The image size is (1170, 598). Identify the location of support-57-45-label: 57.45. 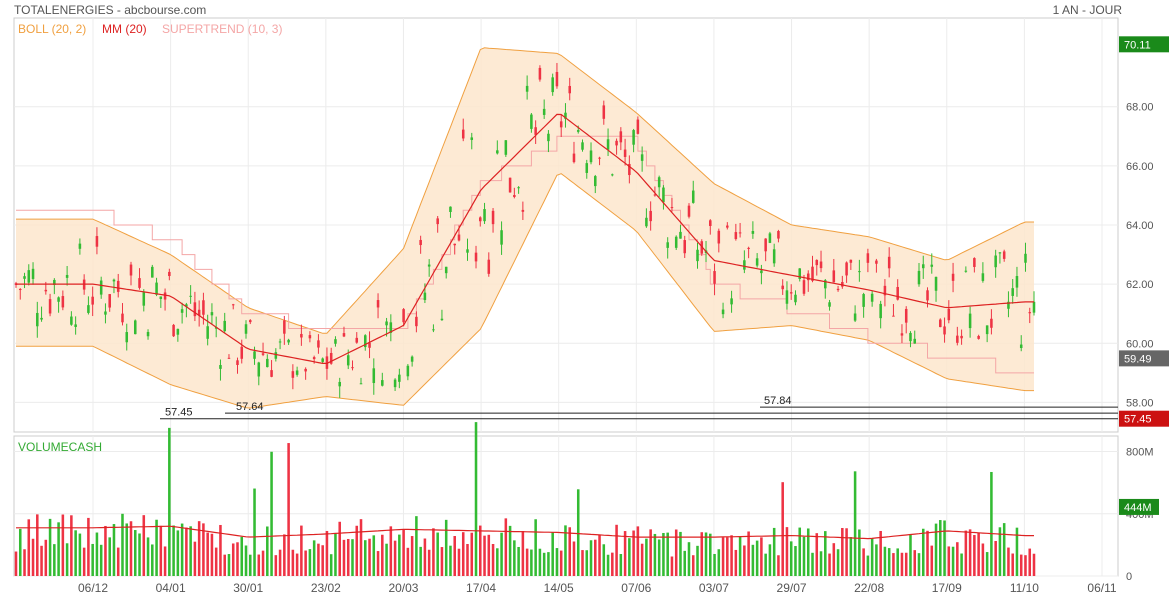
(179, 413).